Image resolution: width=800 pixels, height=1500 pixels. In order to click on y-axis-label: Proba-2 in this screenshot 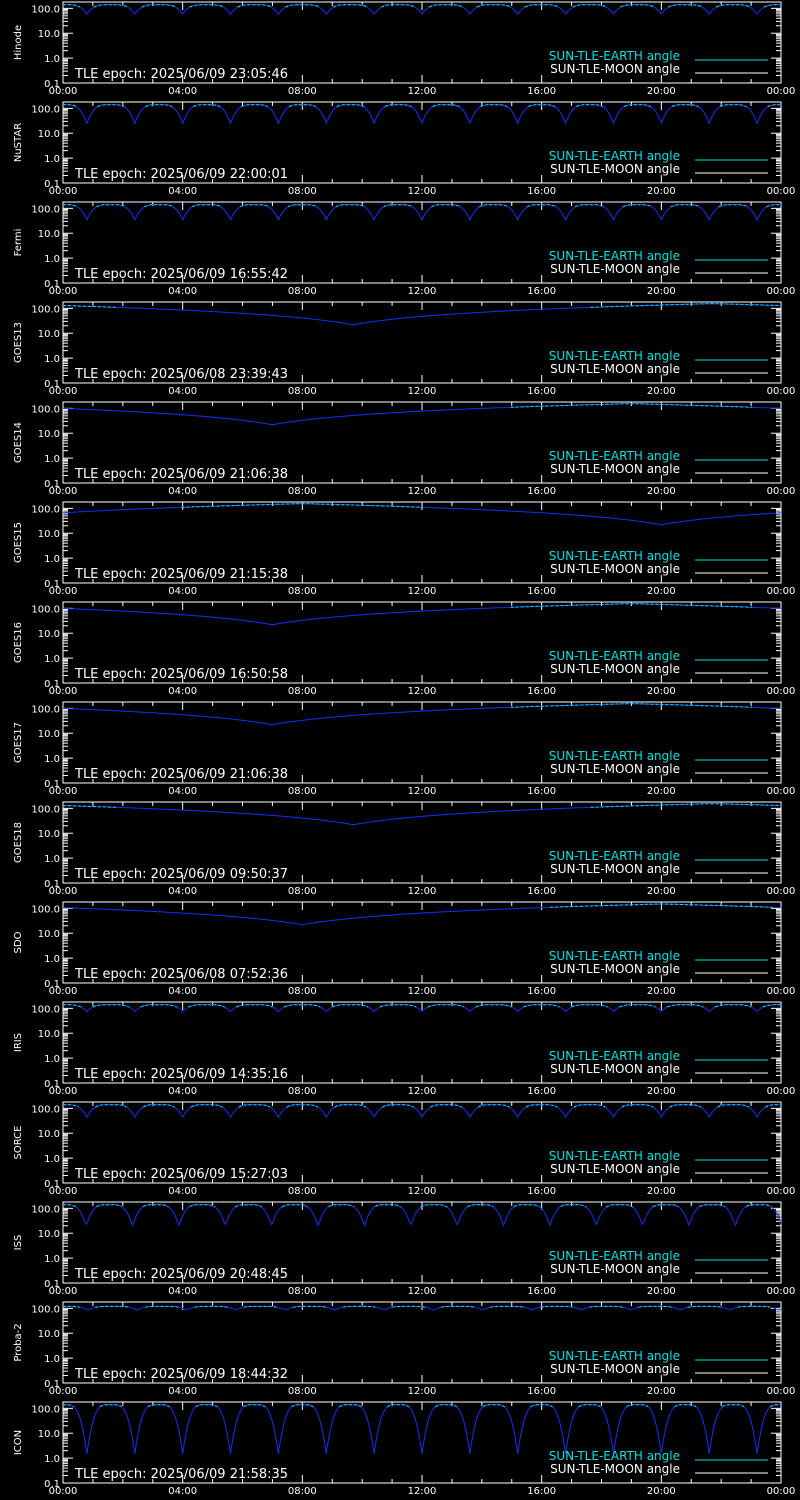, I will do `click(18, 1342)`.